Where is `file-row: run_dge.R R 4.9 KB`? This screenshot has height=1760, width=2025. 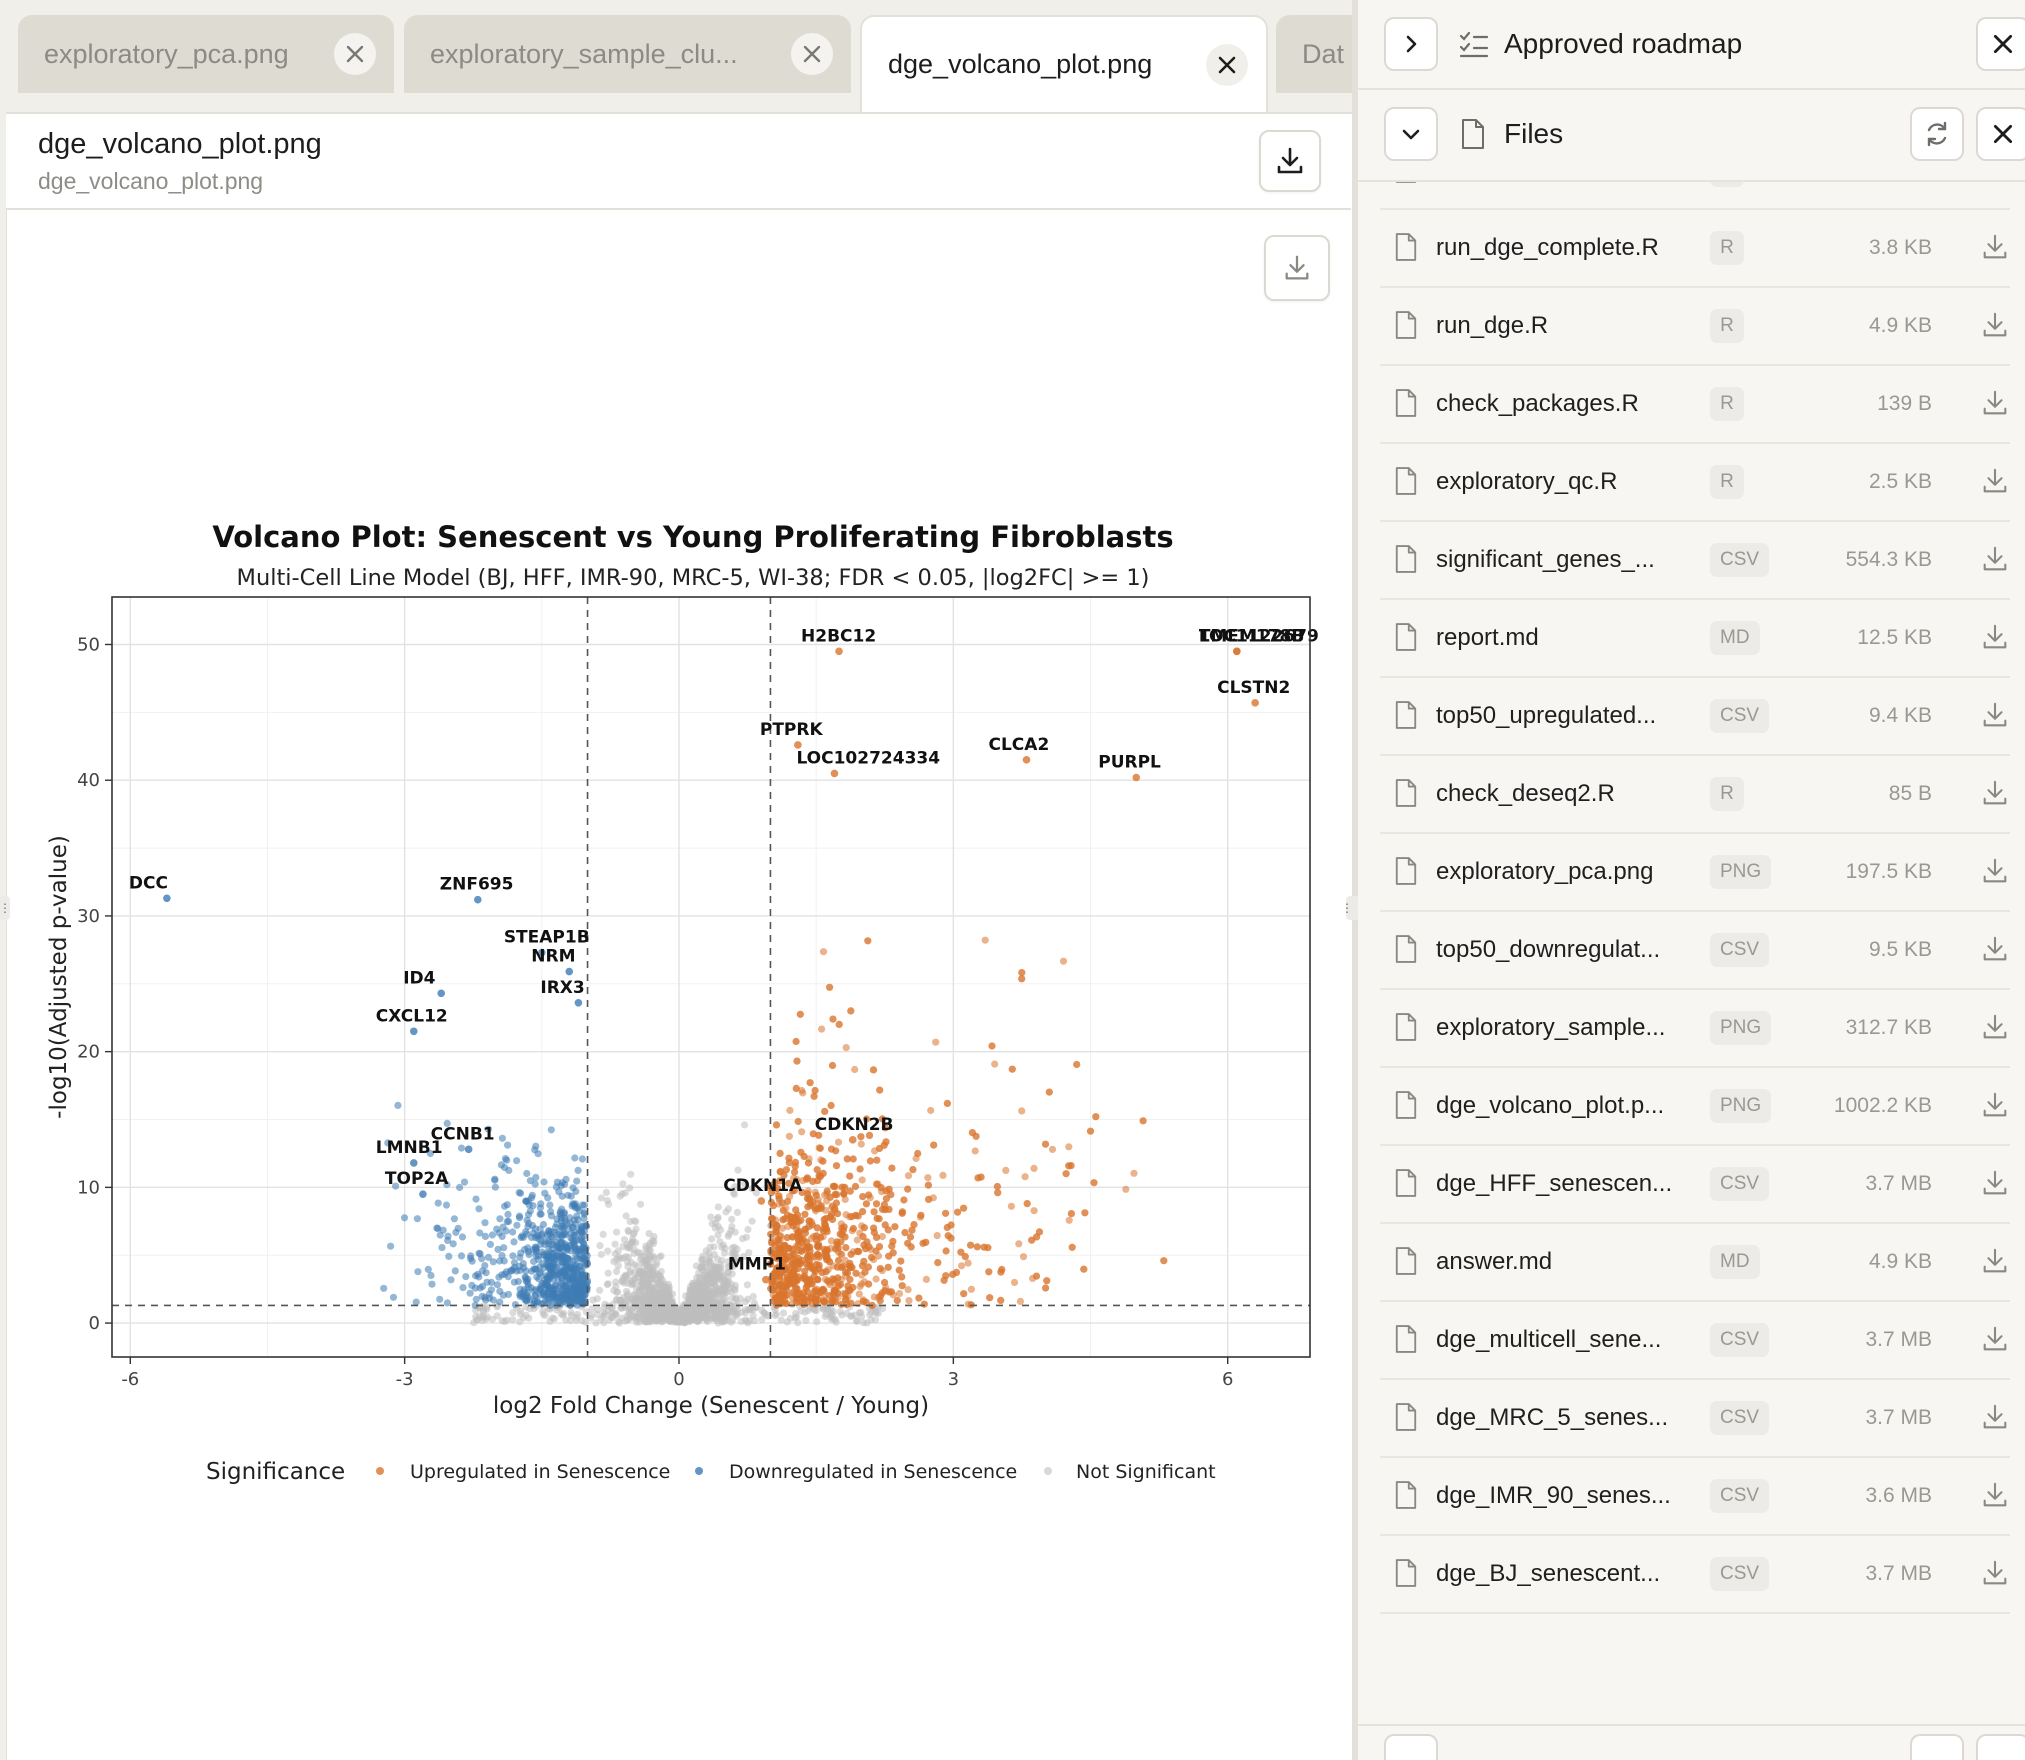
file-row: run_dge.R R 4.9 KB is located at coordinates (1695, 327).